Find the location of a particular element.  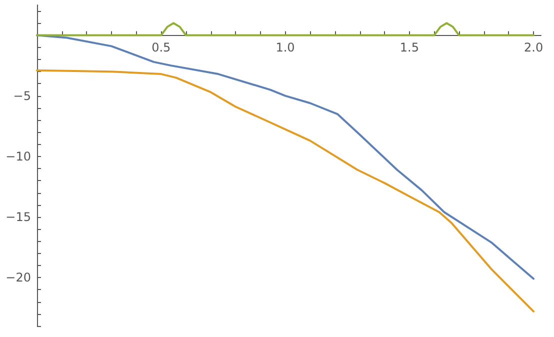

x-tick-label: 1.5 is located at coordinates (409, 47).